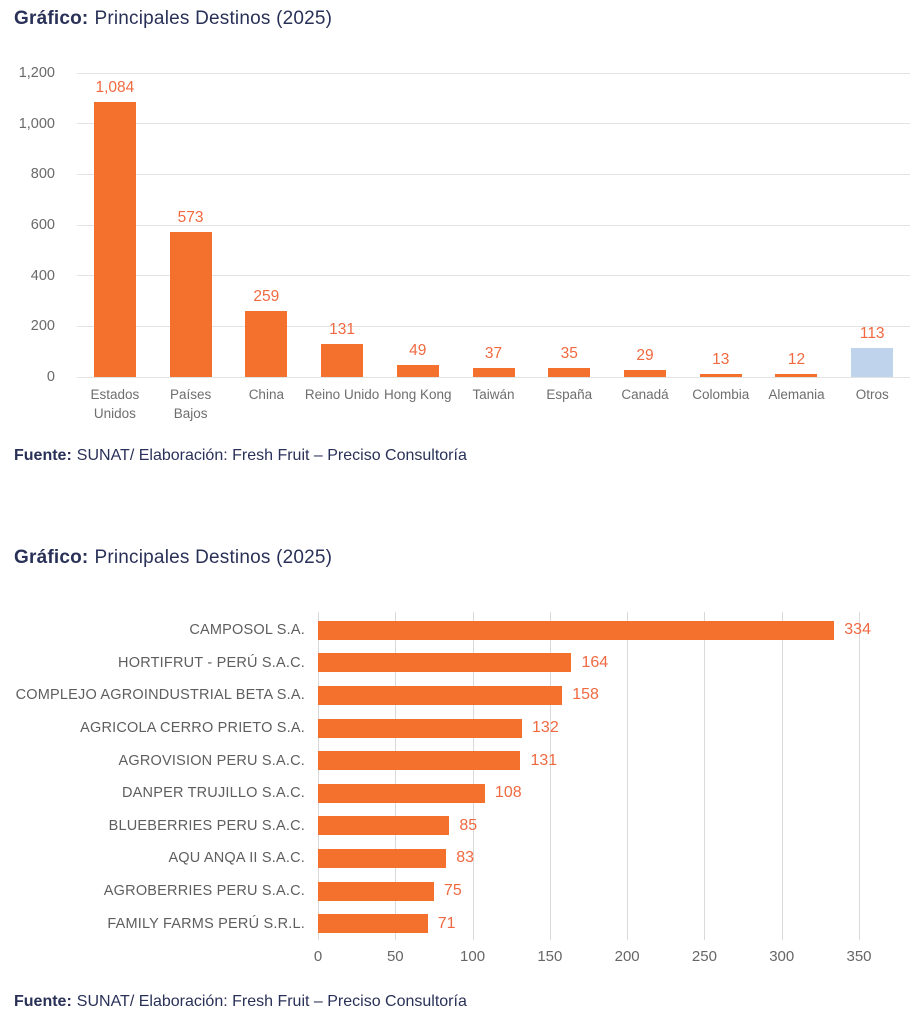 The height and width of the screenshot is (1024, 920). I want to click on bar-slot-3: 131, so click(342, 225).